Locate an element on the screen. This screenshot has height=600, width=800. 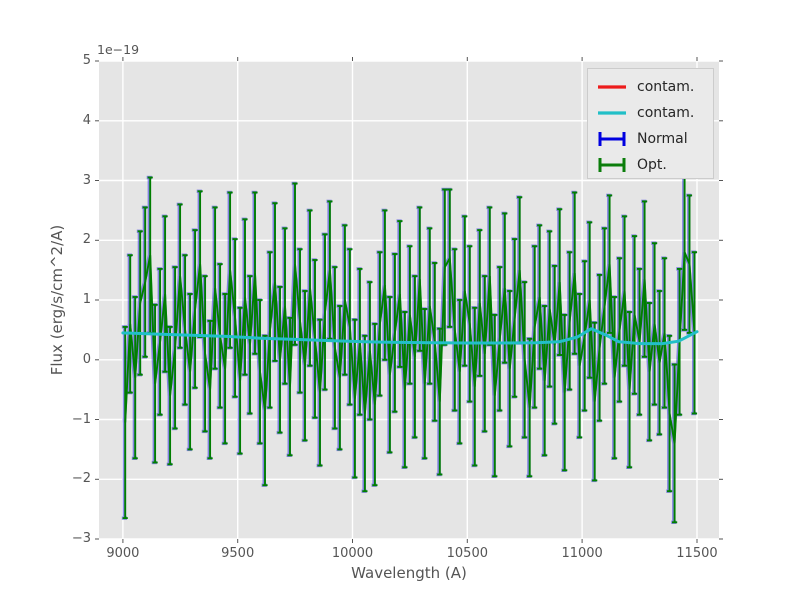
y-tick-label: −2 is located at coordinates (81, 479).